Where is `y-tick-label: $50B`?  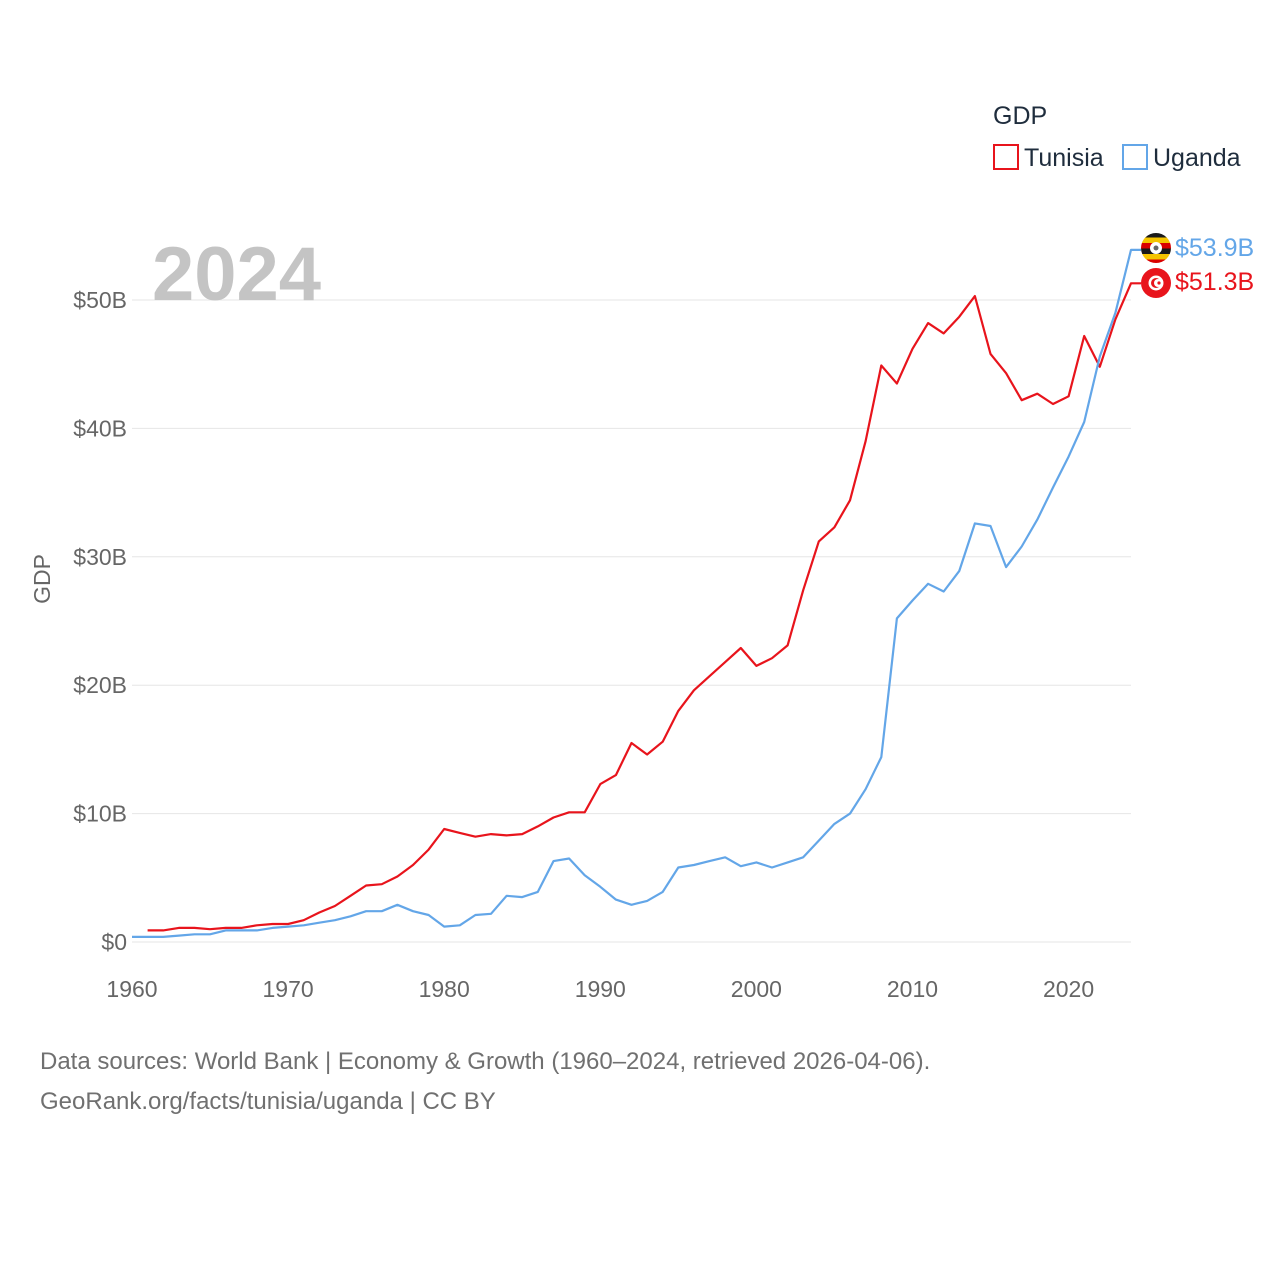 y-tick-label: $50B is located at coordinates (100, 300).